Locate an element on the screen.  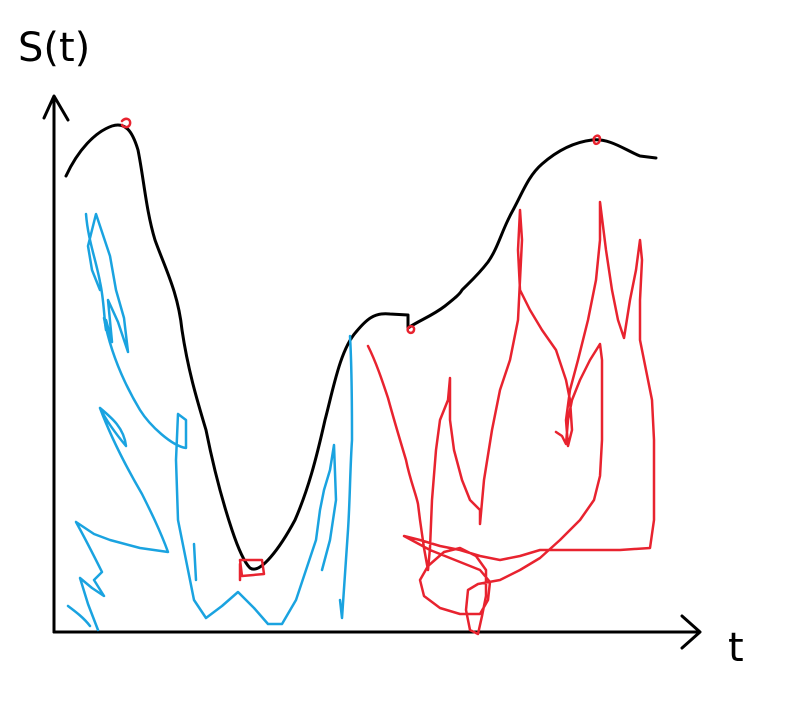
x-axis-arrow is located at coordinates (691, 632).